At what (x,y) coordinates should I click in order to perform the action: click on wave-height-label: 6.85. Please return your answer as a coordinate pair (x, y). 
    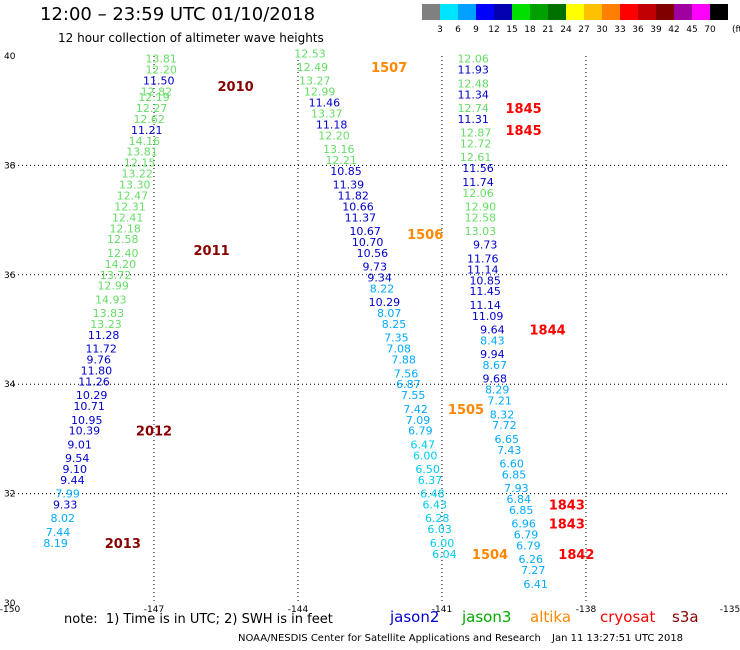
    Looking at the image, I should click on (514, 474).